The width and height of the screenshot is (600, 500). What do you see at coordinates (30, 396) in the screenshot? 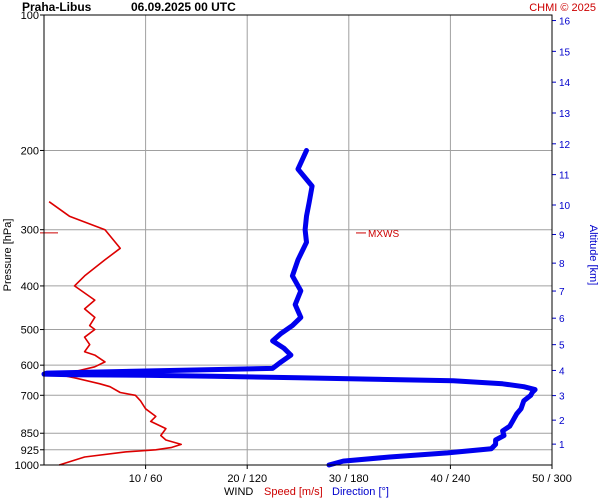
I see `pressure-tick-label: 700` at bounding box center [30, 396].